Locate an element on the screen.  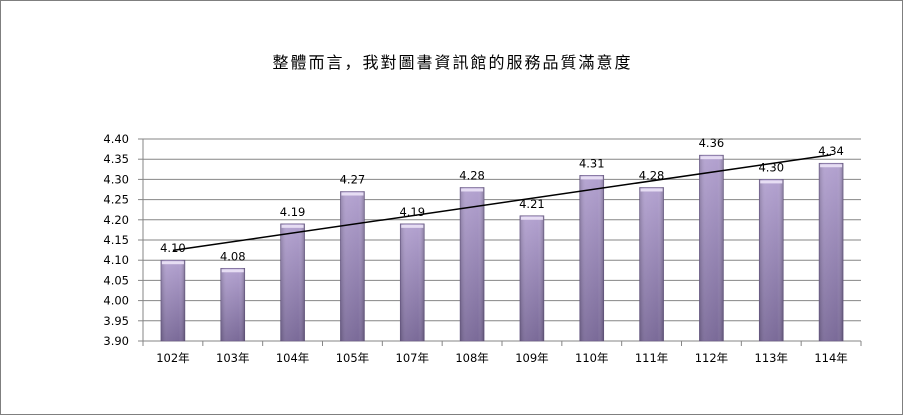
x-tick-label: 113年 is located at coordinates (771, 358).